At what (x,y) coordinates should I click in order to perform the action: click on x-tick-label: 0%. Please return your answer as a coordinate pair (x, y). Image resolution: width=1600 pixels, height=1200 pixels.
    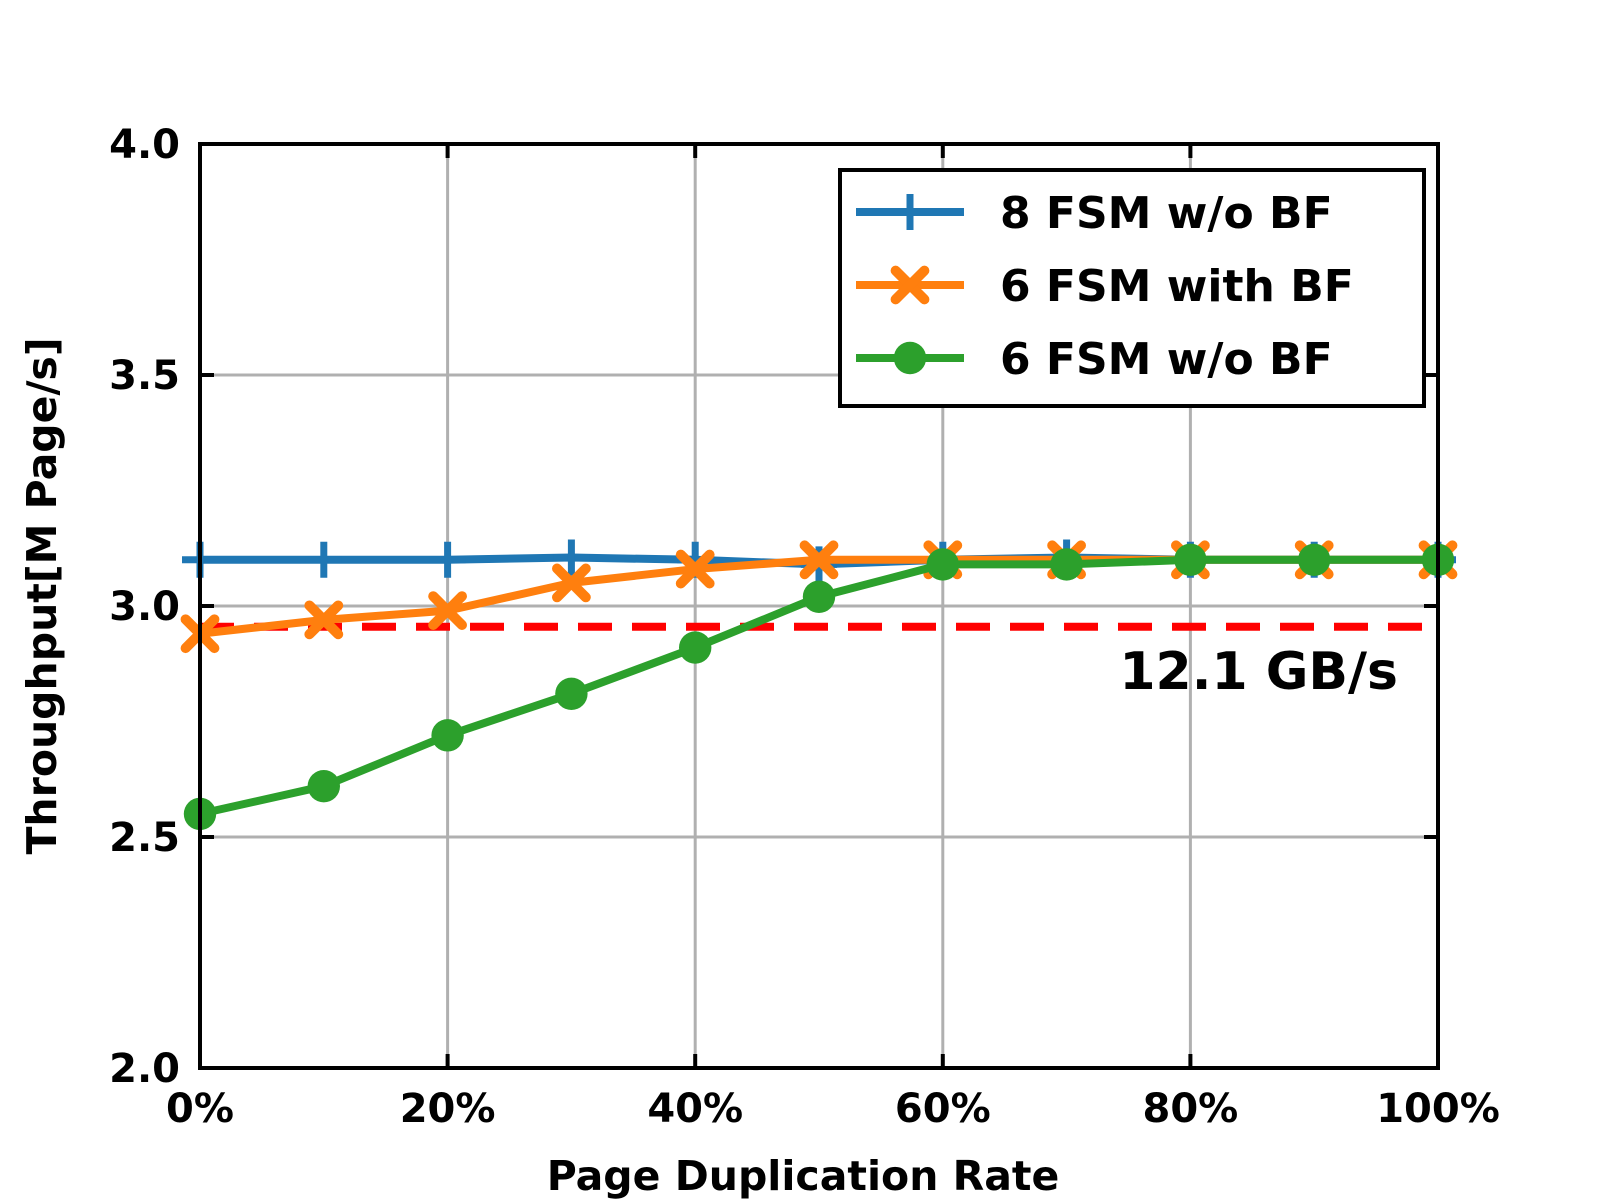
    Looking at the image, I should click on (200, 1109).